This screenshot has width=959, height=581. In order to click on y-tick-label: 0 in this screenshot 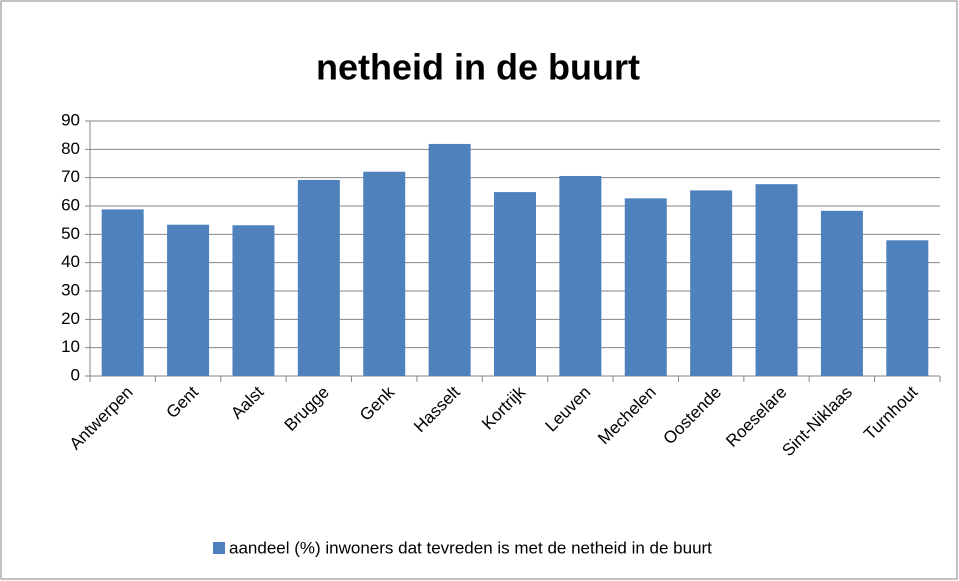, I will do `click(75, 374)`.